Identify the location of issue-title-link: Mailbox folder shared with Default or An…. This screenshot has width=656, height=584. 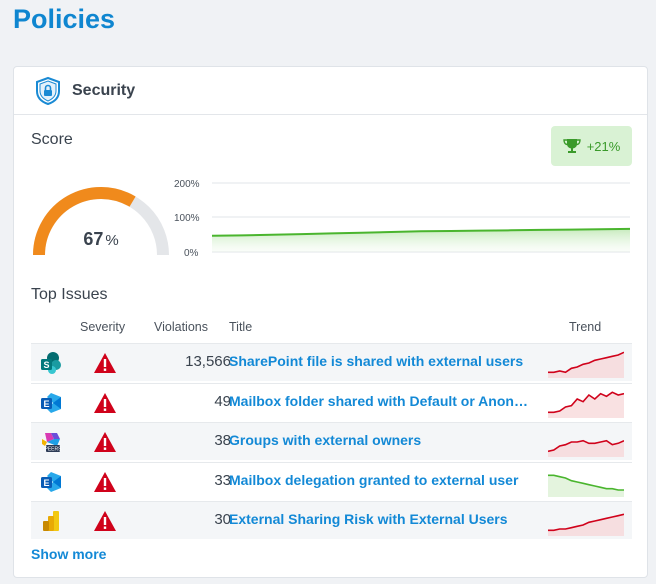
(381, 400).